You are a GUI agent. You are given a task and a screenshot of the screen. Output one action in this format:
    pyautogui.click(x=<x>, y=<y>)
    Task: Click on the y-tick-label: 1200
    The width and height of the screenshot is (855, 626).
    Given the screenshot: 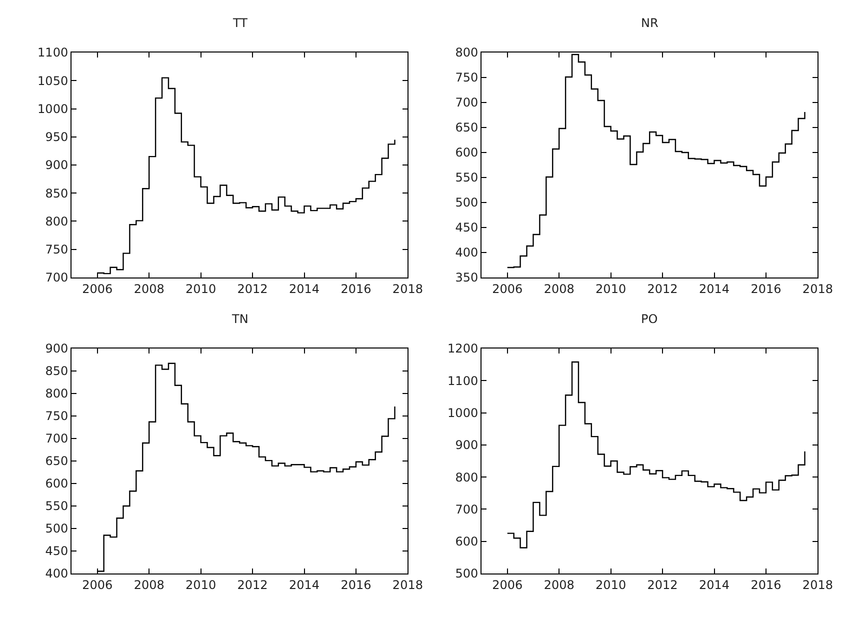 What is the action you would take?
    pyautogui.click(x=463, y=349)
    